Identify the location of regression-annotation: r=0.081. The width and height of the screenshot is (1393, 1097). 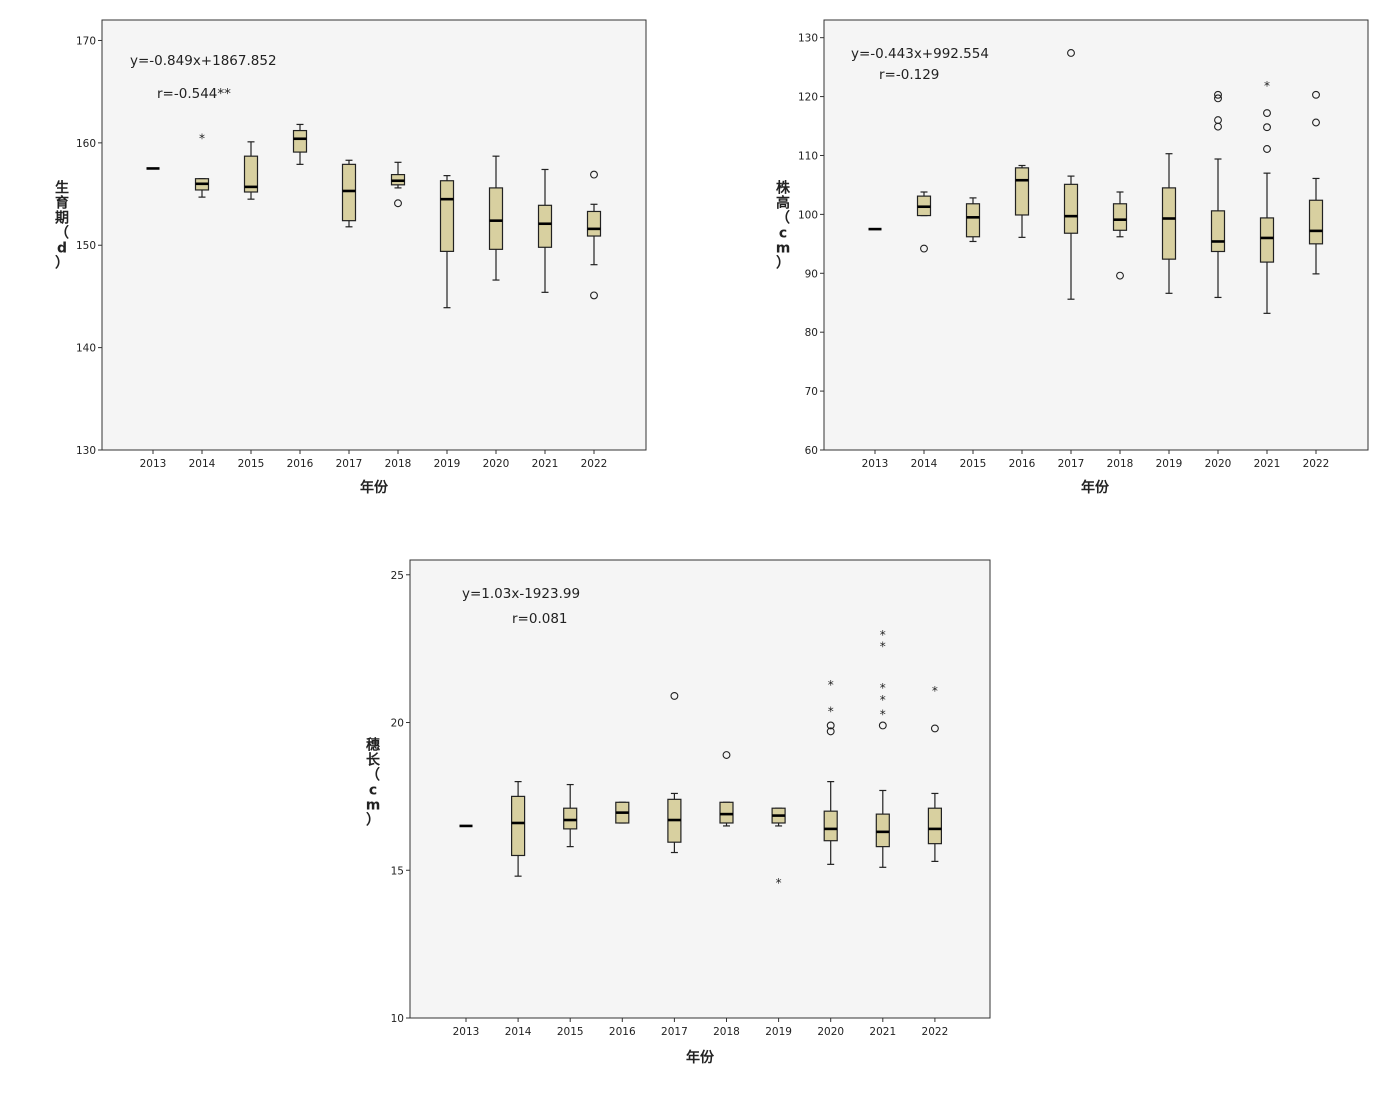
(540, 619).